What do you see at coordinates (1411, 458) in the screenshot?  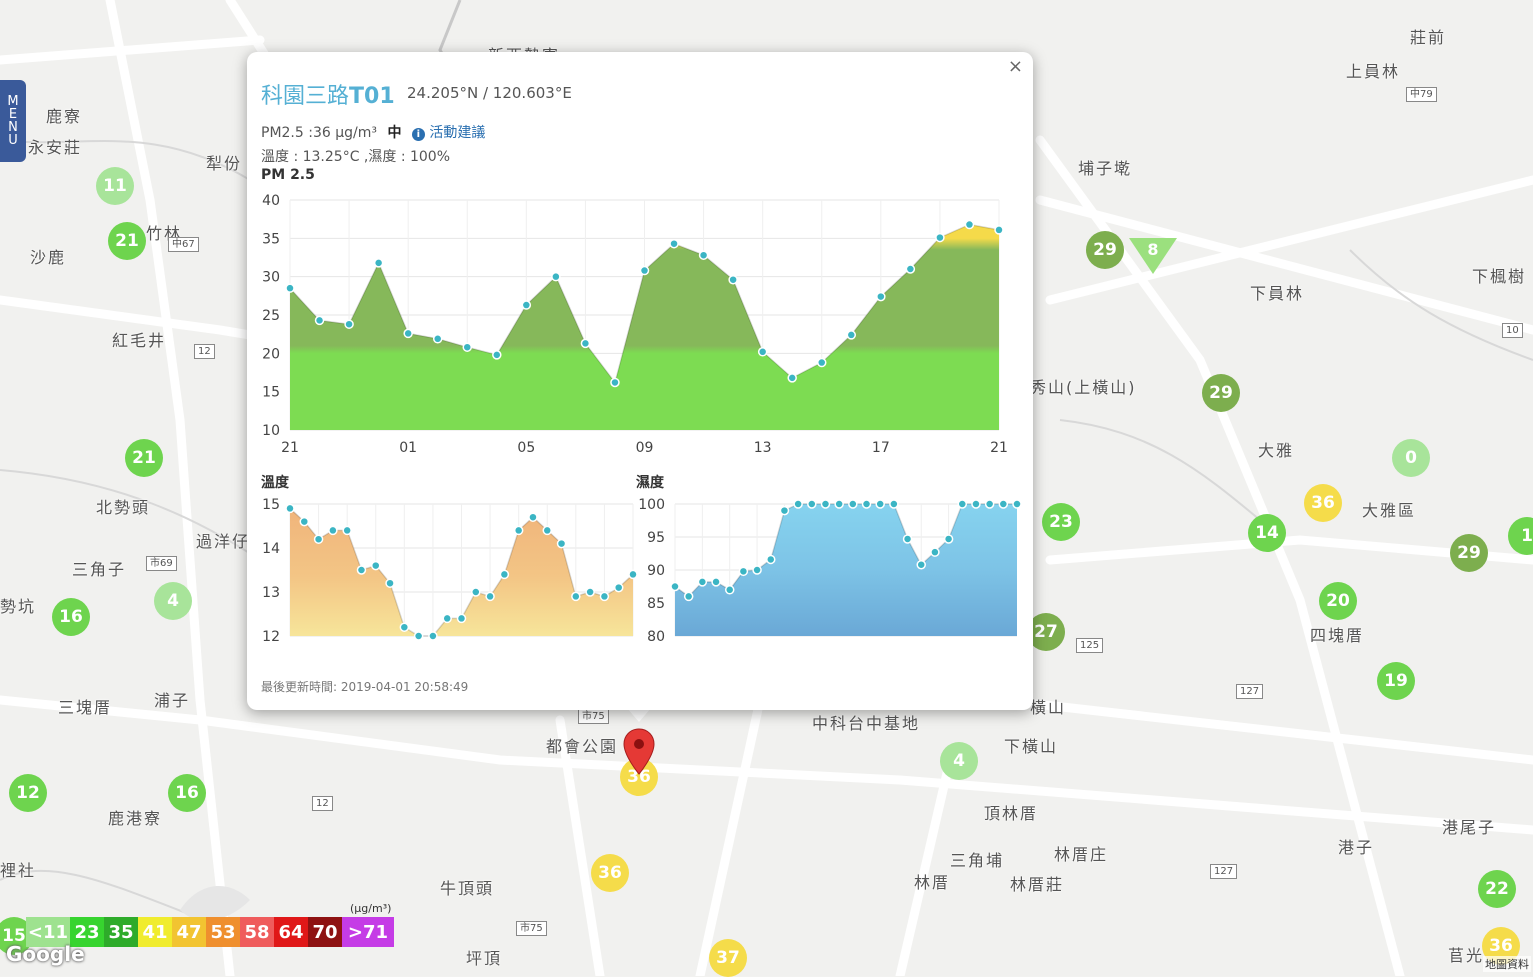 I see `station-marker: 0` at bounding box center [1411, 458].